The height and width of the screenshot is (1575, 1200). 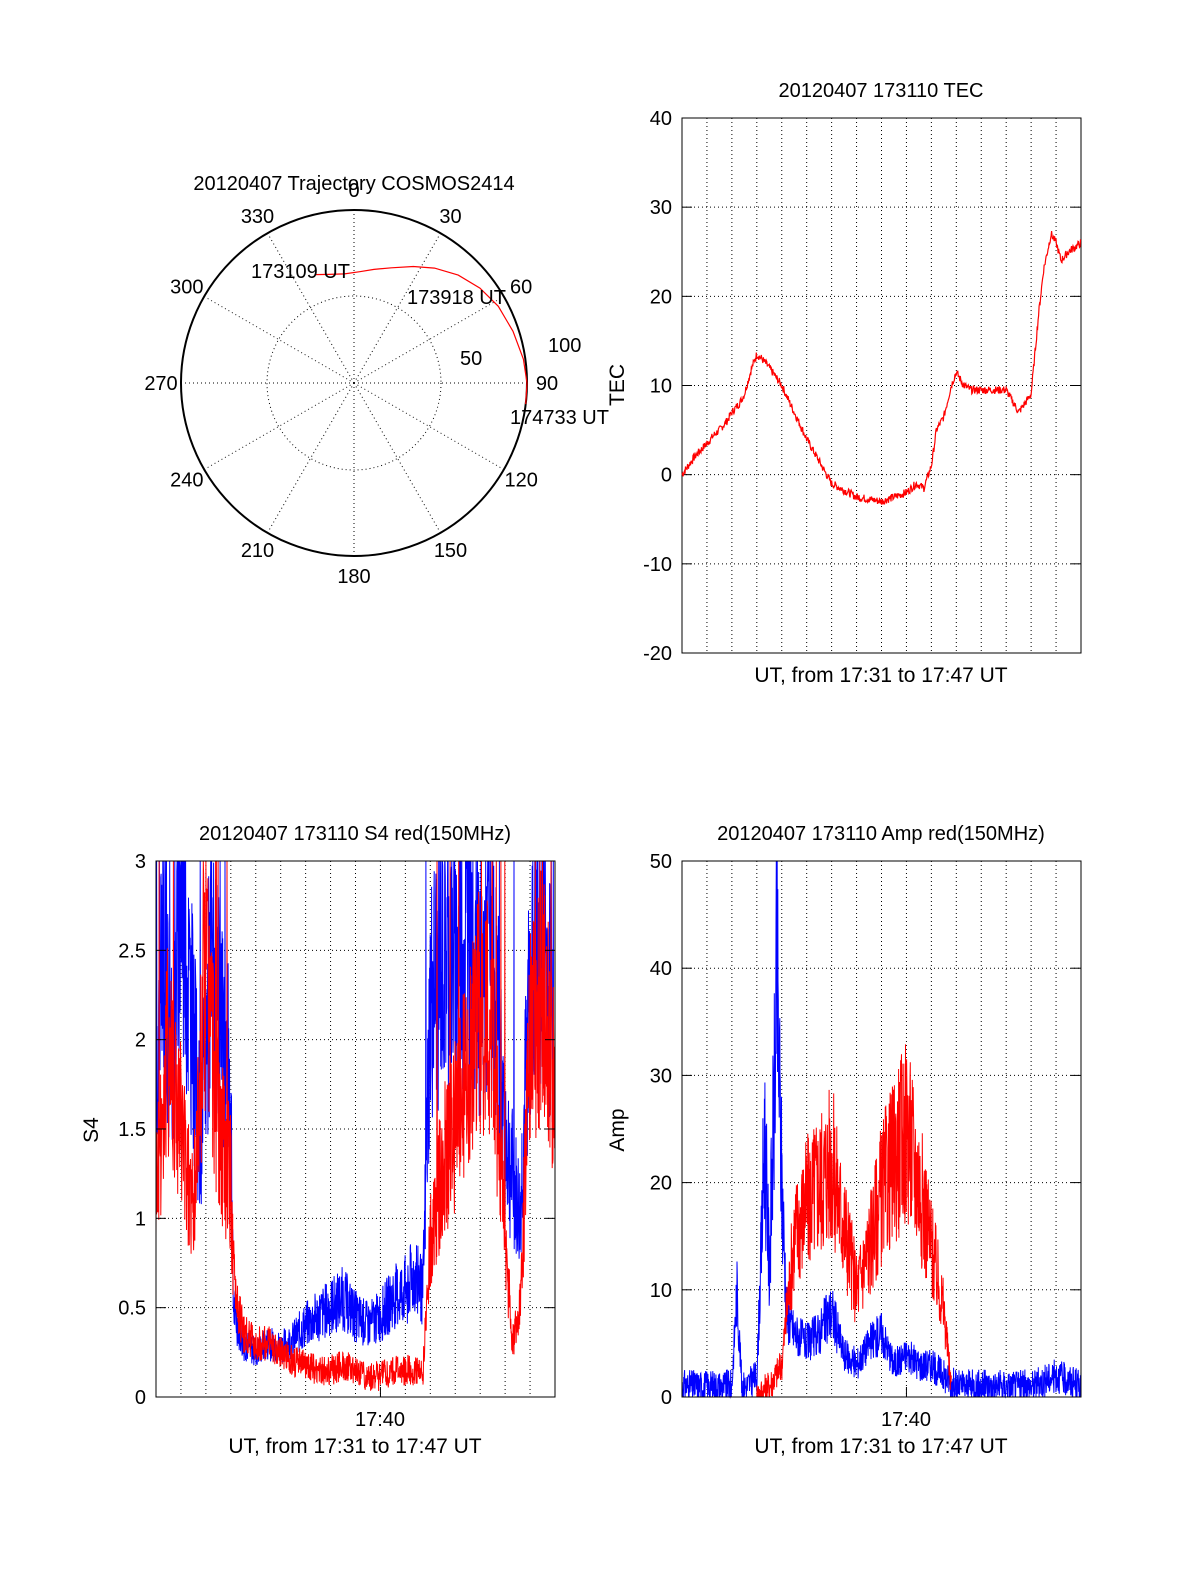 I want to click on azimuth-label: 150, so click(x=450, y=551).